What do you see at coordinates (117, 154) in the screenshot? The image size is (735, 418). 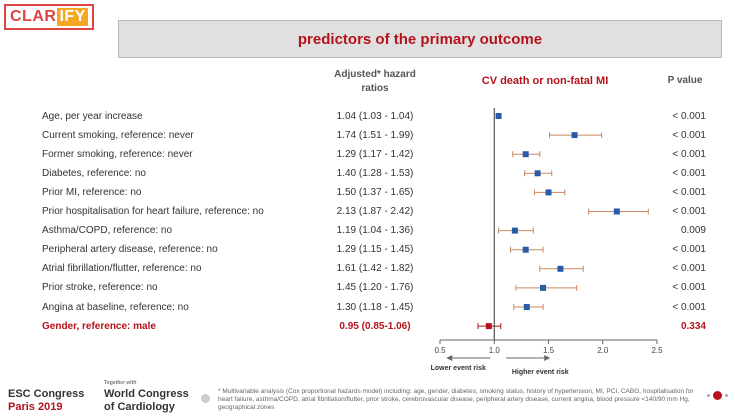 I see `predictor-label: Former smoking, reference: never` at bounding box center [117, 154].